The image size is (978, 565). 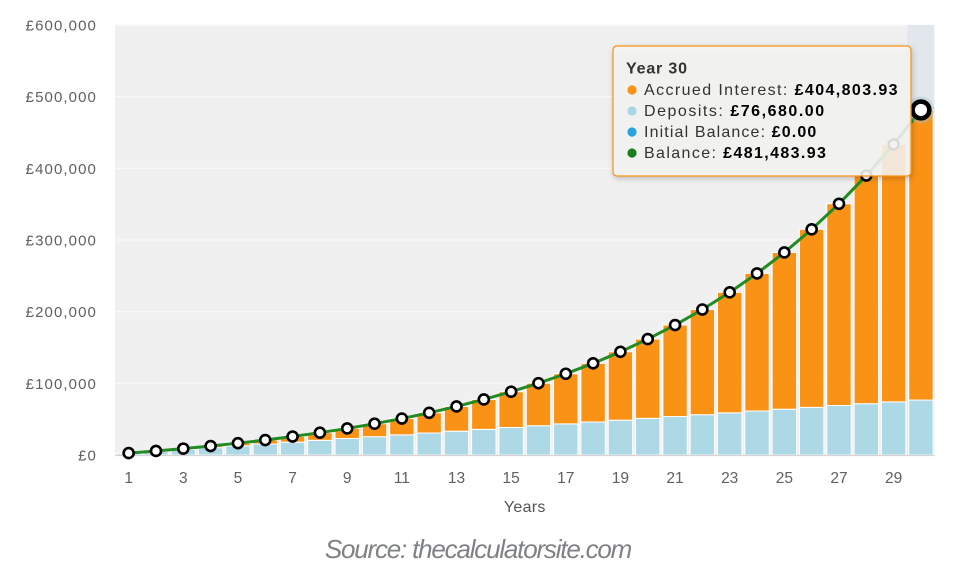 I want to click on svg-text: £100,000, so click(x=61, y=384).